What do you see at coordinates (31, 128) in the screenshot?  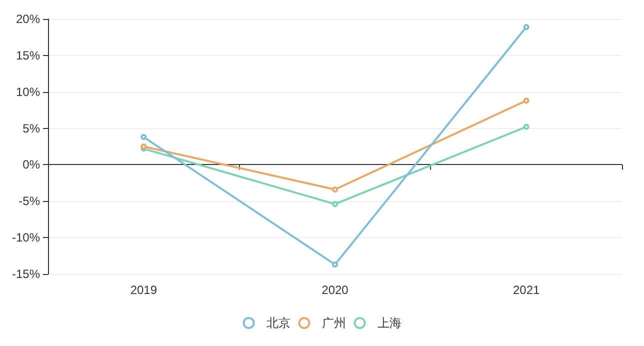 I see `y-tick-label: 5%` at bounding box center [31, 128].